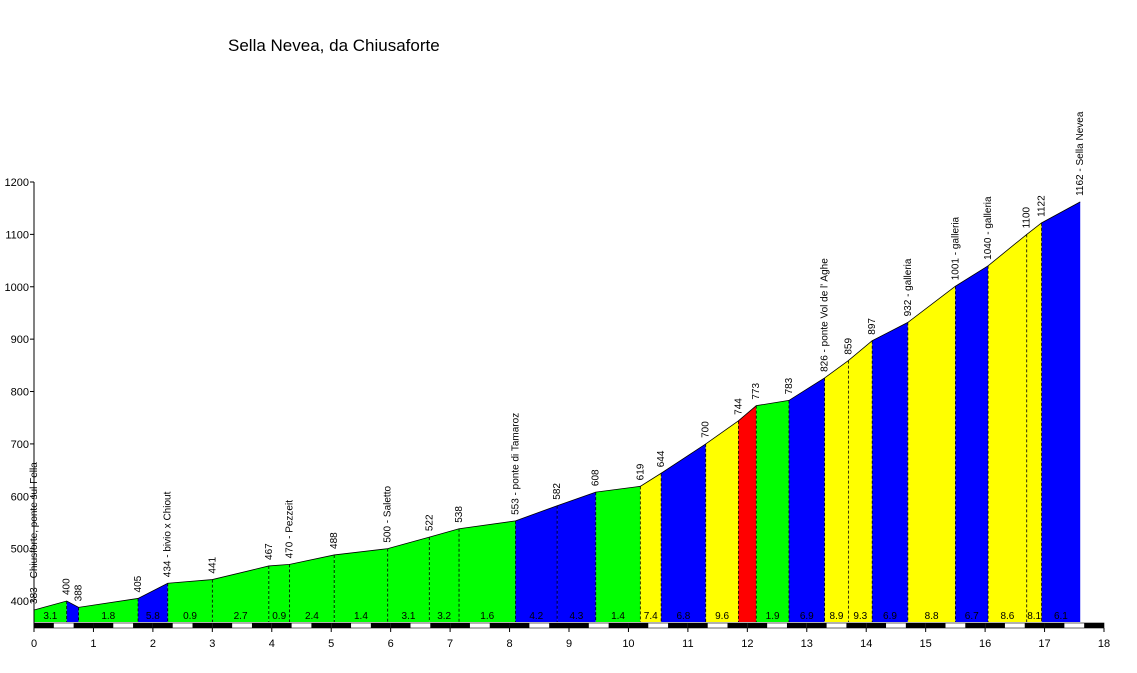 This screenshot has width=1137, height=673. I want to click on y-tick-label: 500, so click(20, 550).